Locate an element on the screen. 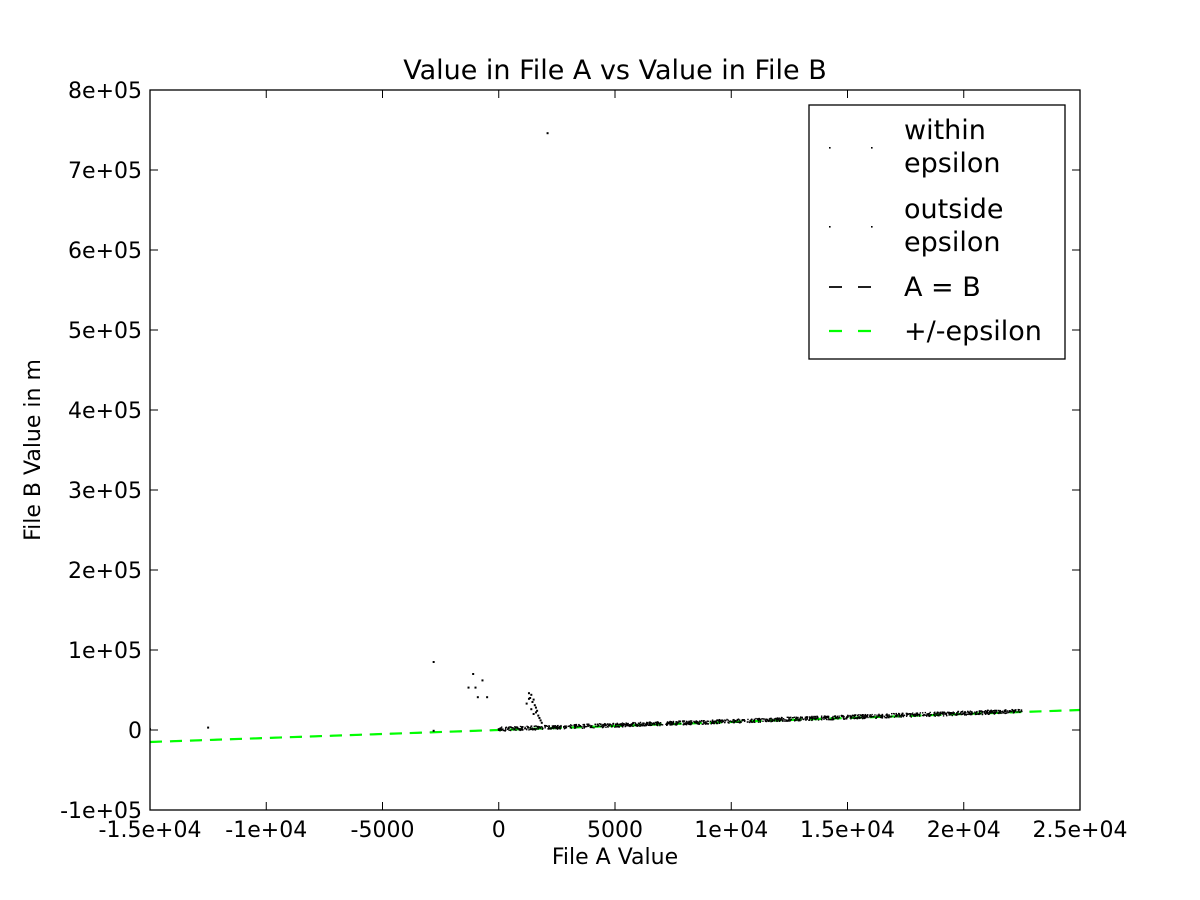  legend-label: outside is located at coordinates (954, 209).